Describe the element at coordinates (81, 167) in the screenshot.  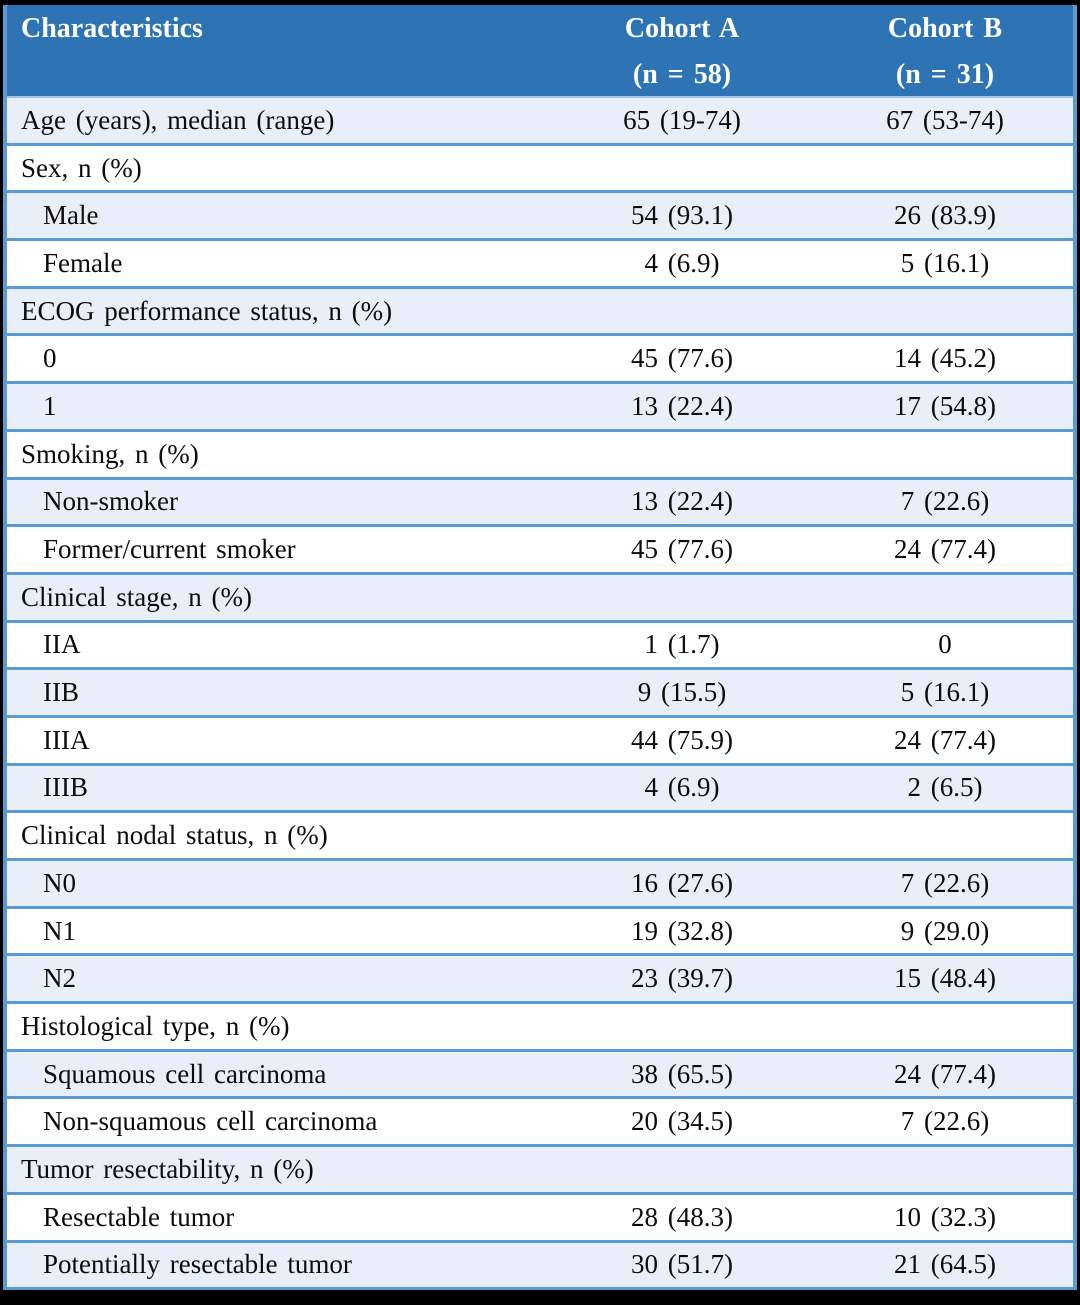
I see `row-label: Sex, n (%)` at that location.